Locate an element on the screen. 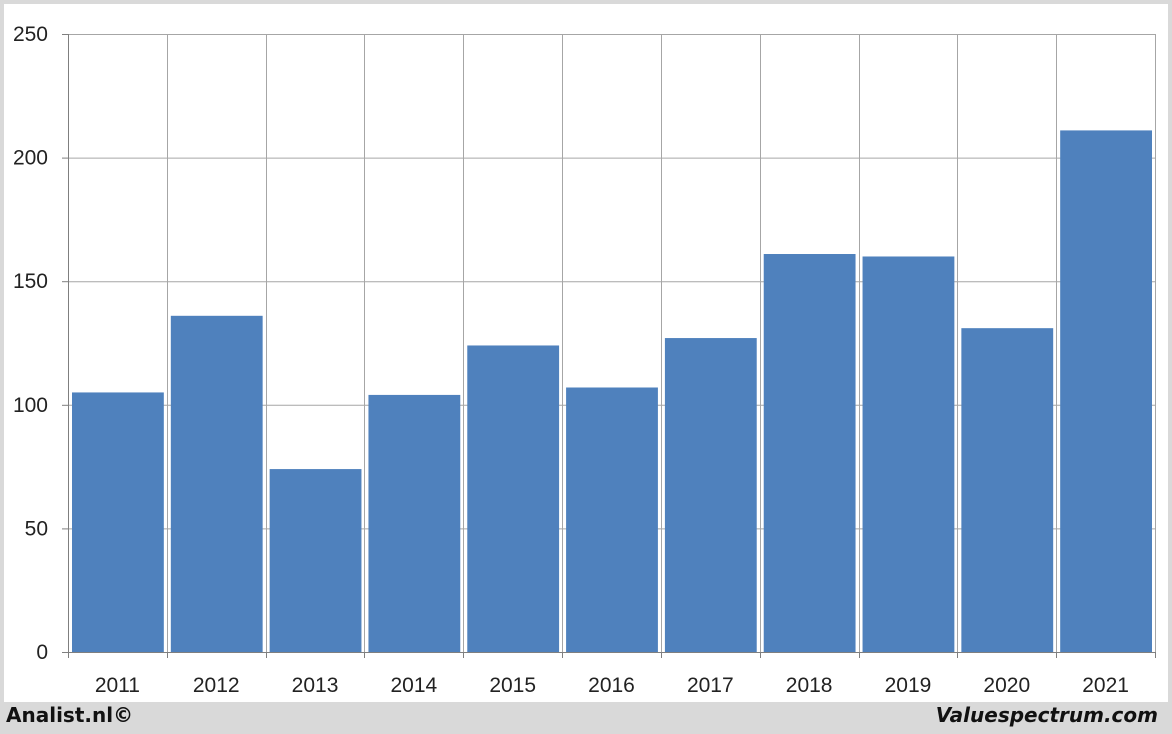  x-tick-label: 2018 is located at coordinates (809, 685).